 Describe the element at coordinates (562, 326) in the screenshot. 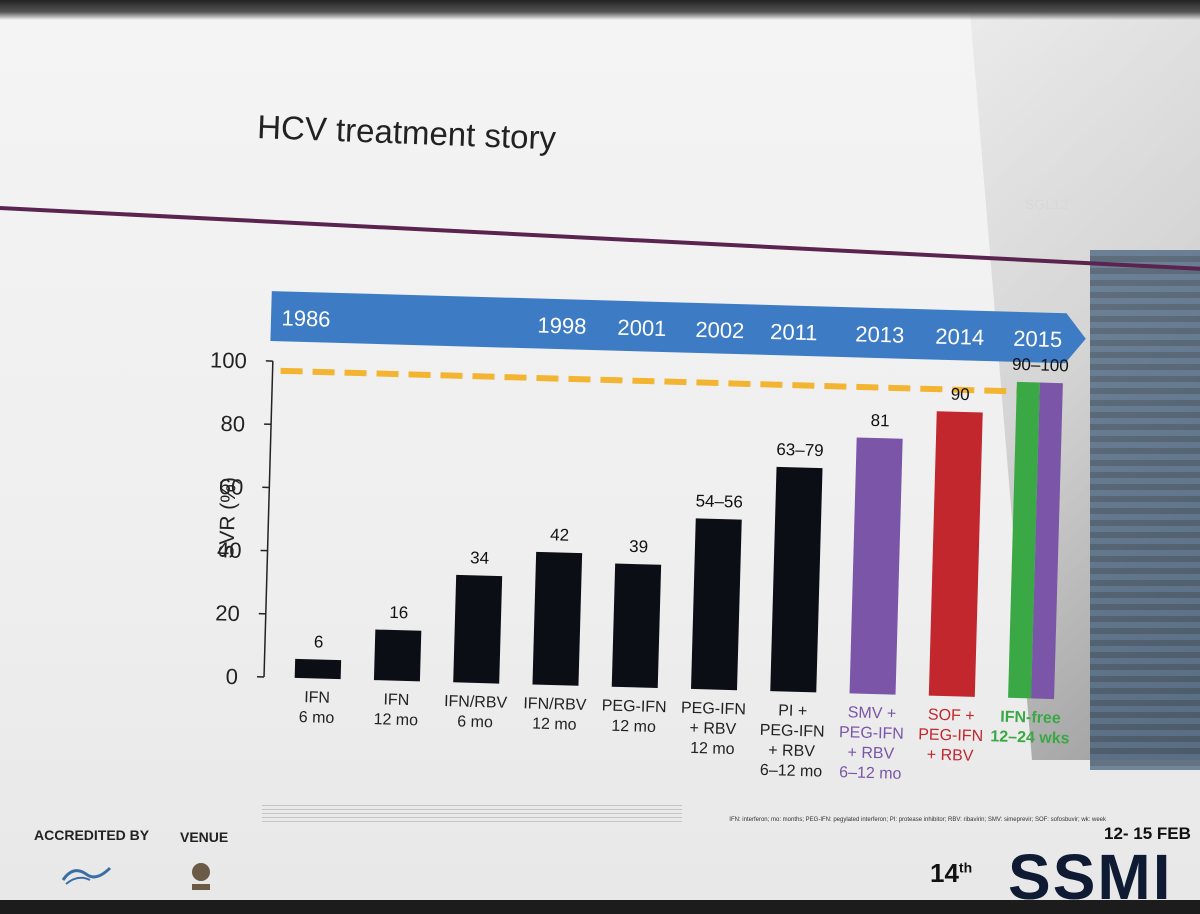

I see `timeline-year: 1998` at that location.